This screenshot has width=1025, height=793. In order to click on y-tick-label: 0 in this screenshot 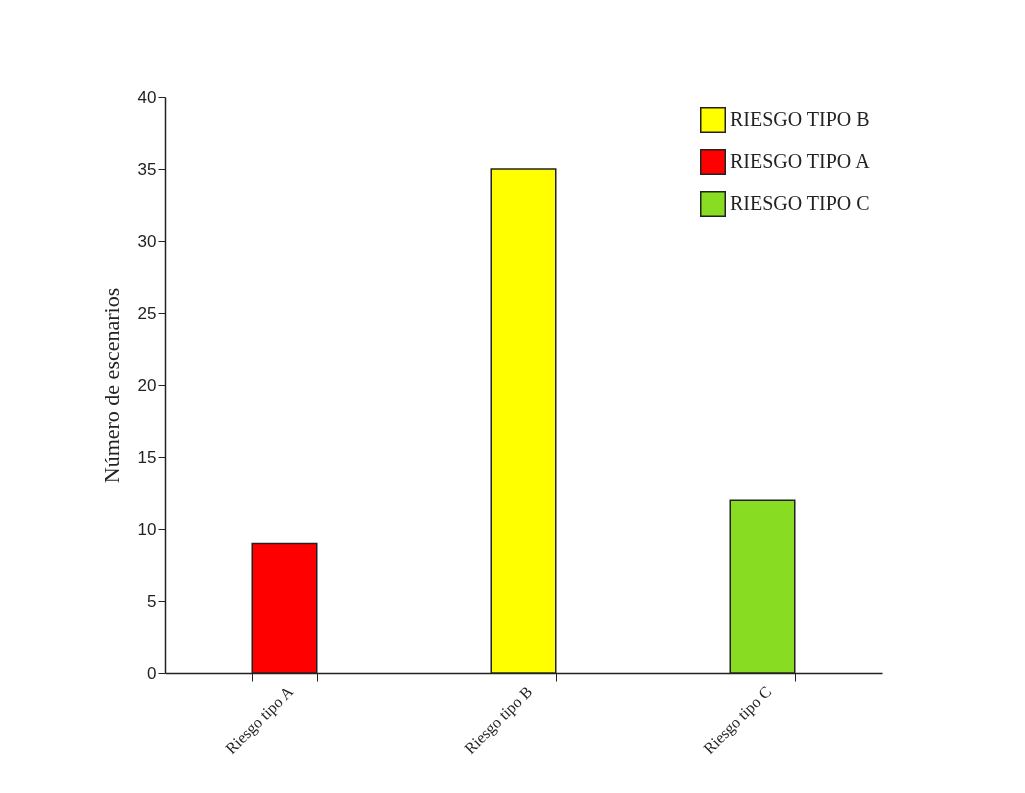, I will do `click(152, 673)`.